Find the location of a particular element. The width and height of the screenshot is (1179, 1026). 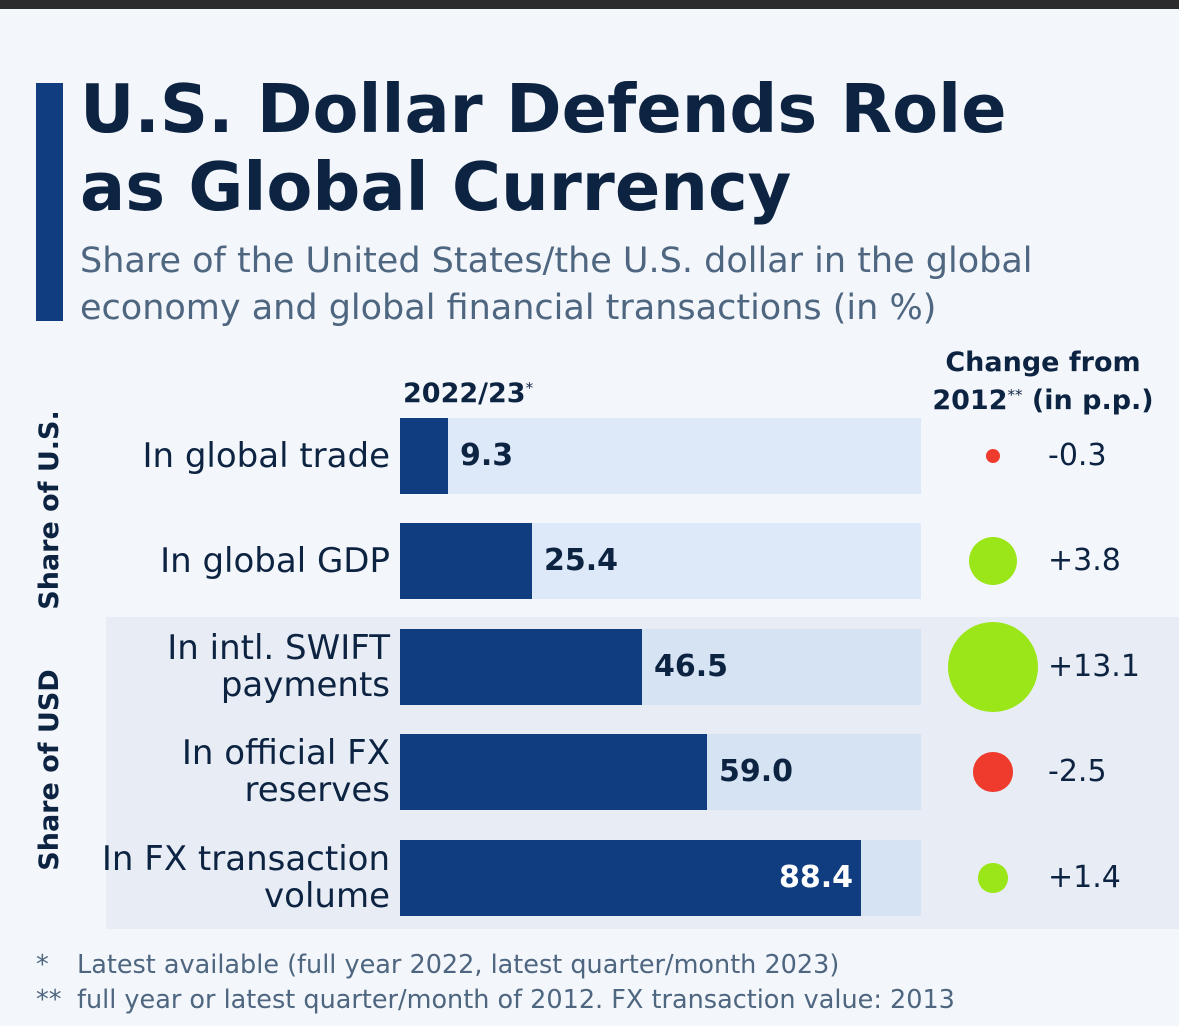

row-label-line: reserves is located at coordinates (317, 790).